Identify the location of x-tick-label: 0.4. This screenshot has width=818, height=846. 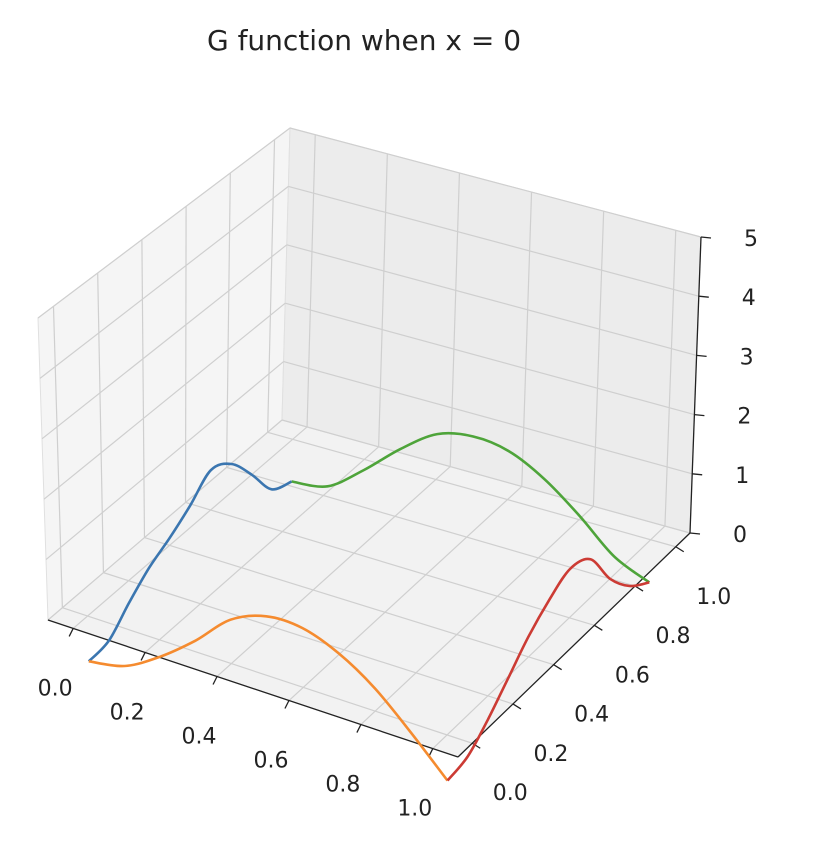
(199, 736).